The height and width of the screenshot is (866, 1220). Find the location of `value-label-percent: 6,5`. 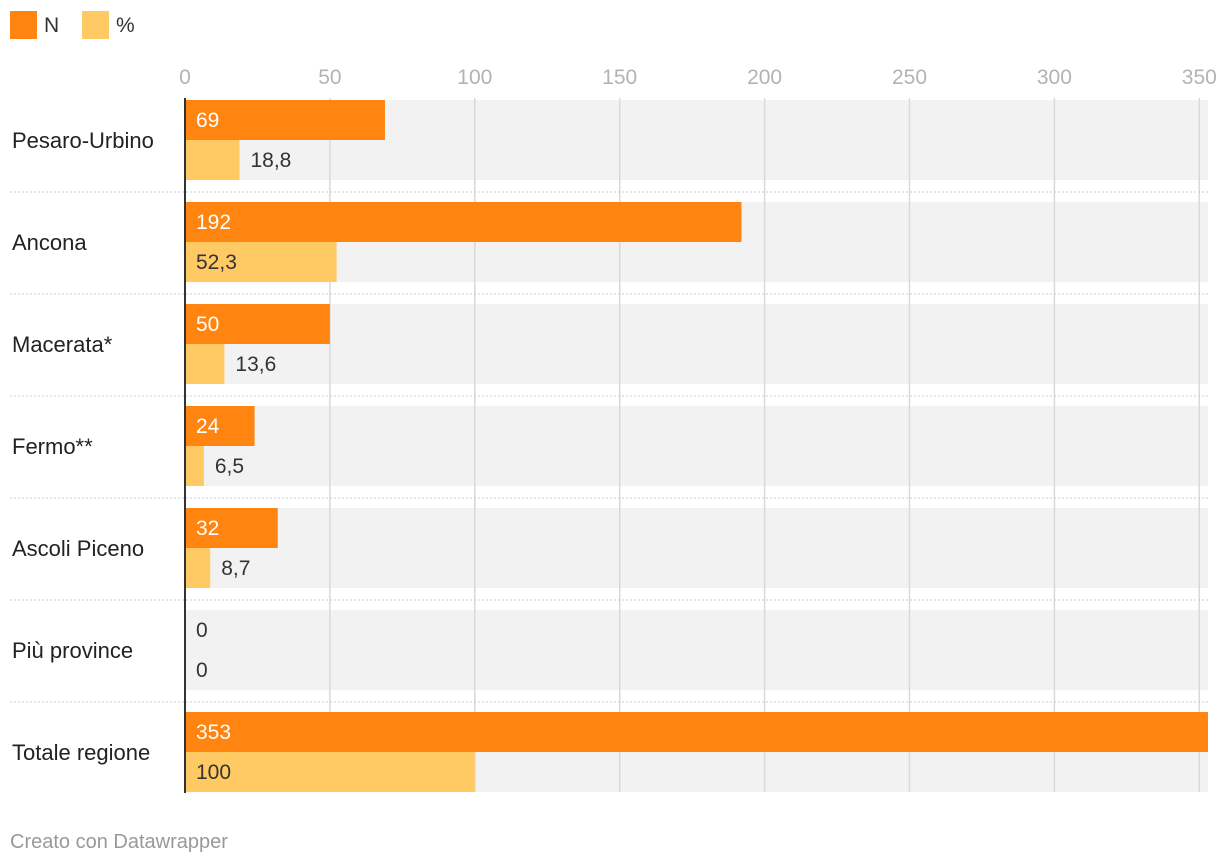

value-label-percent: 6,5 is located at coordinates (229, 466).